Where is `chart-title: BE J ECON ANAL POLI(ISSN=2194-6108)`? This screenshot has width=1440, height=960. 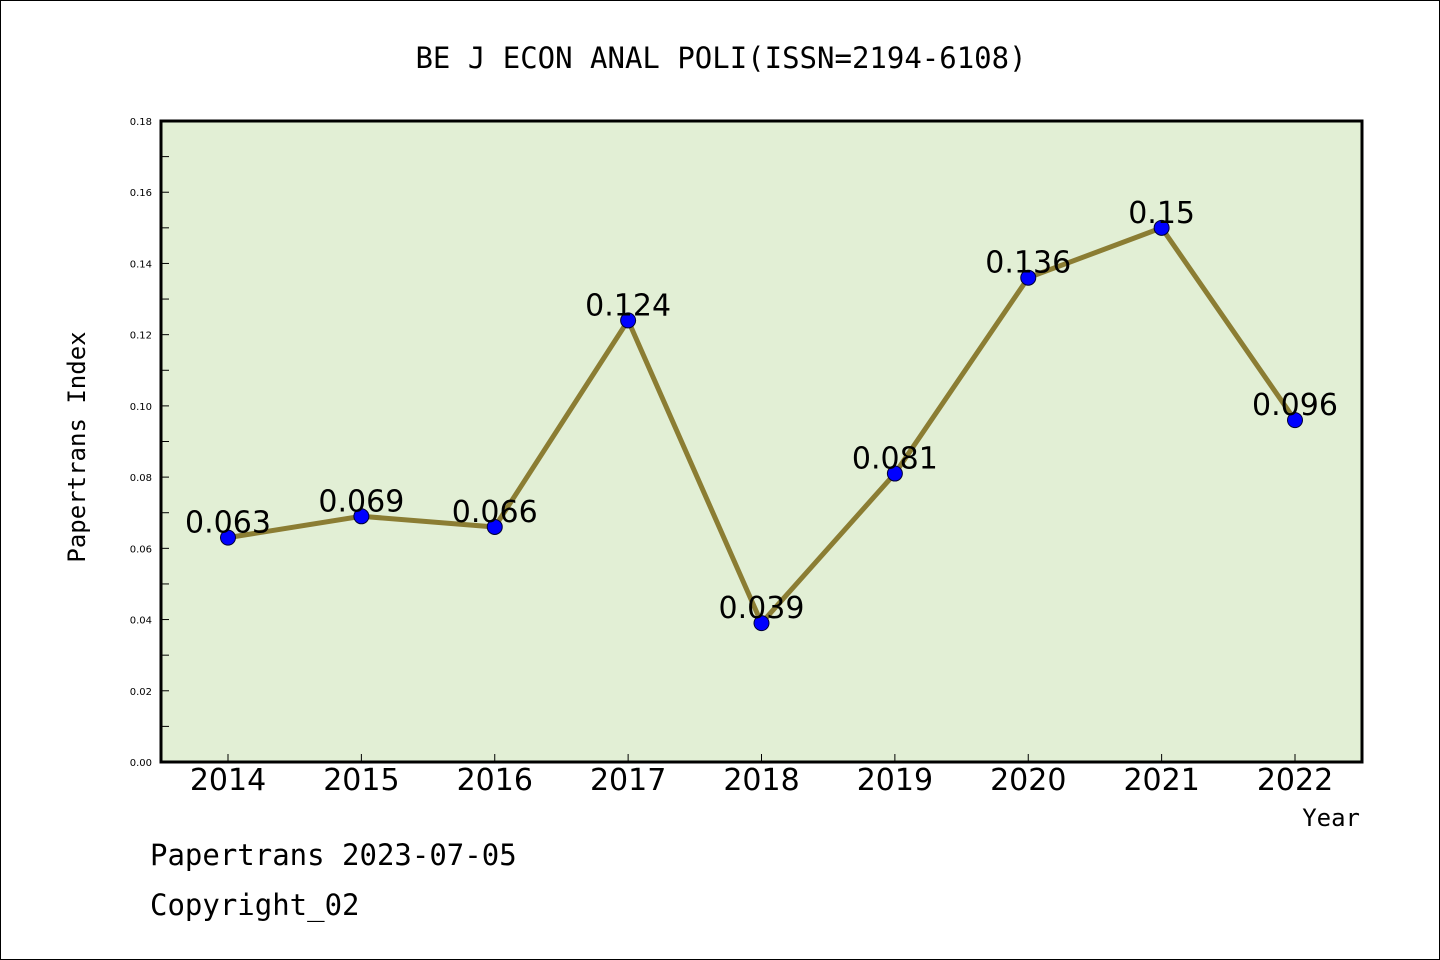 chart-title: BE J ECON ANAL POLI(ISSN=2194-6108) is located at coordinates (720, 58).